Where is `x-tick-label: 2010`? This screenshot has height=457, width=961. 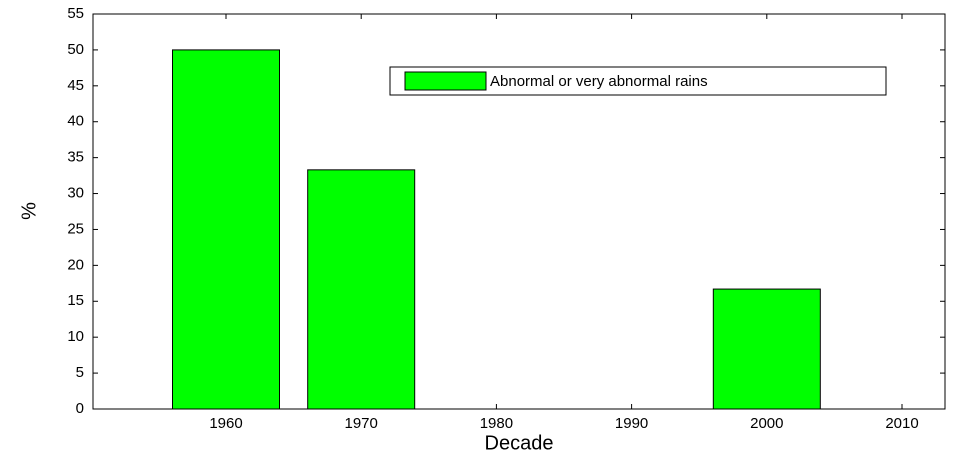 x-tick-label: 2010 is located at coordinates (901, 423).